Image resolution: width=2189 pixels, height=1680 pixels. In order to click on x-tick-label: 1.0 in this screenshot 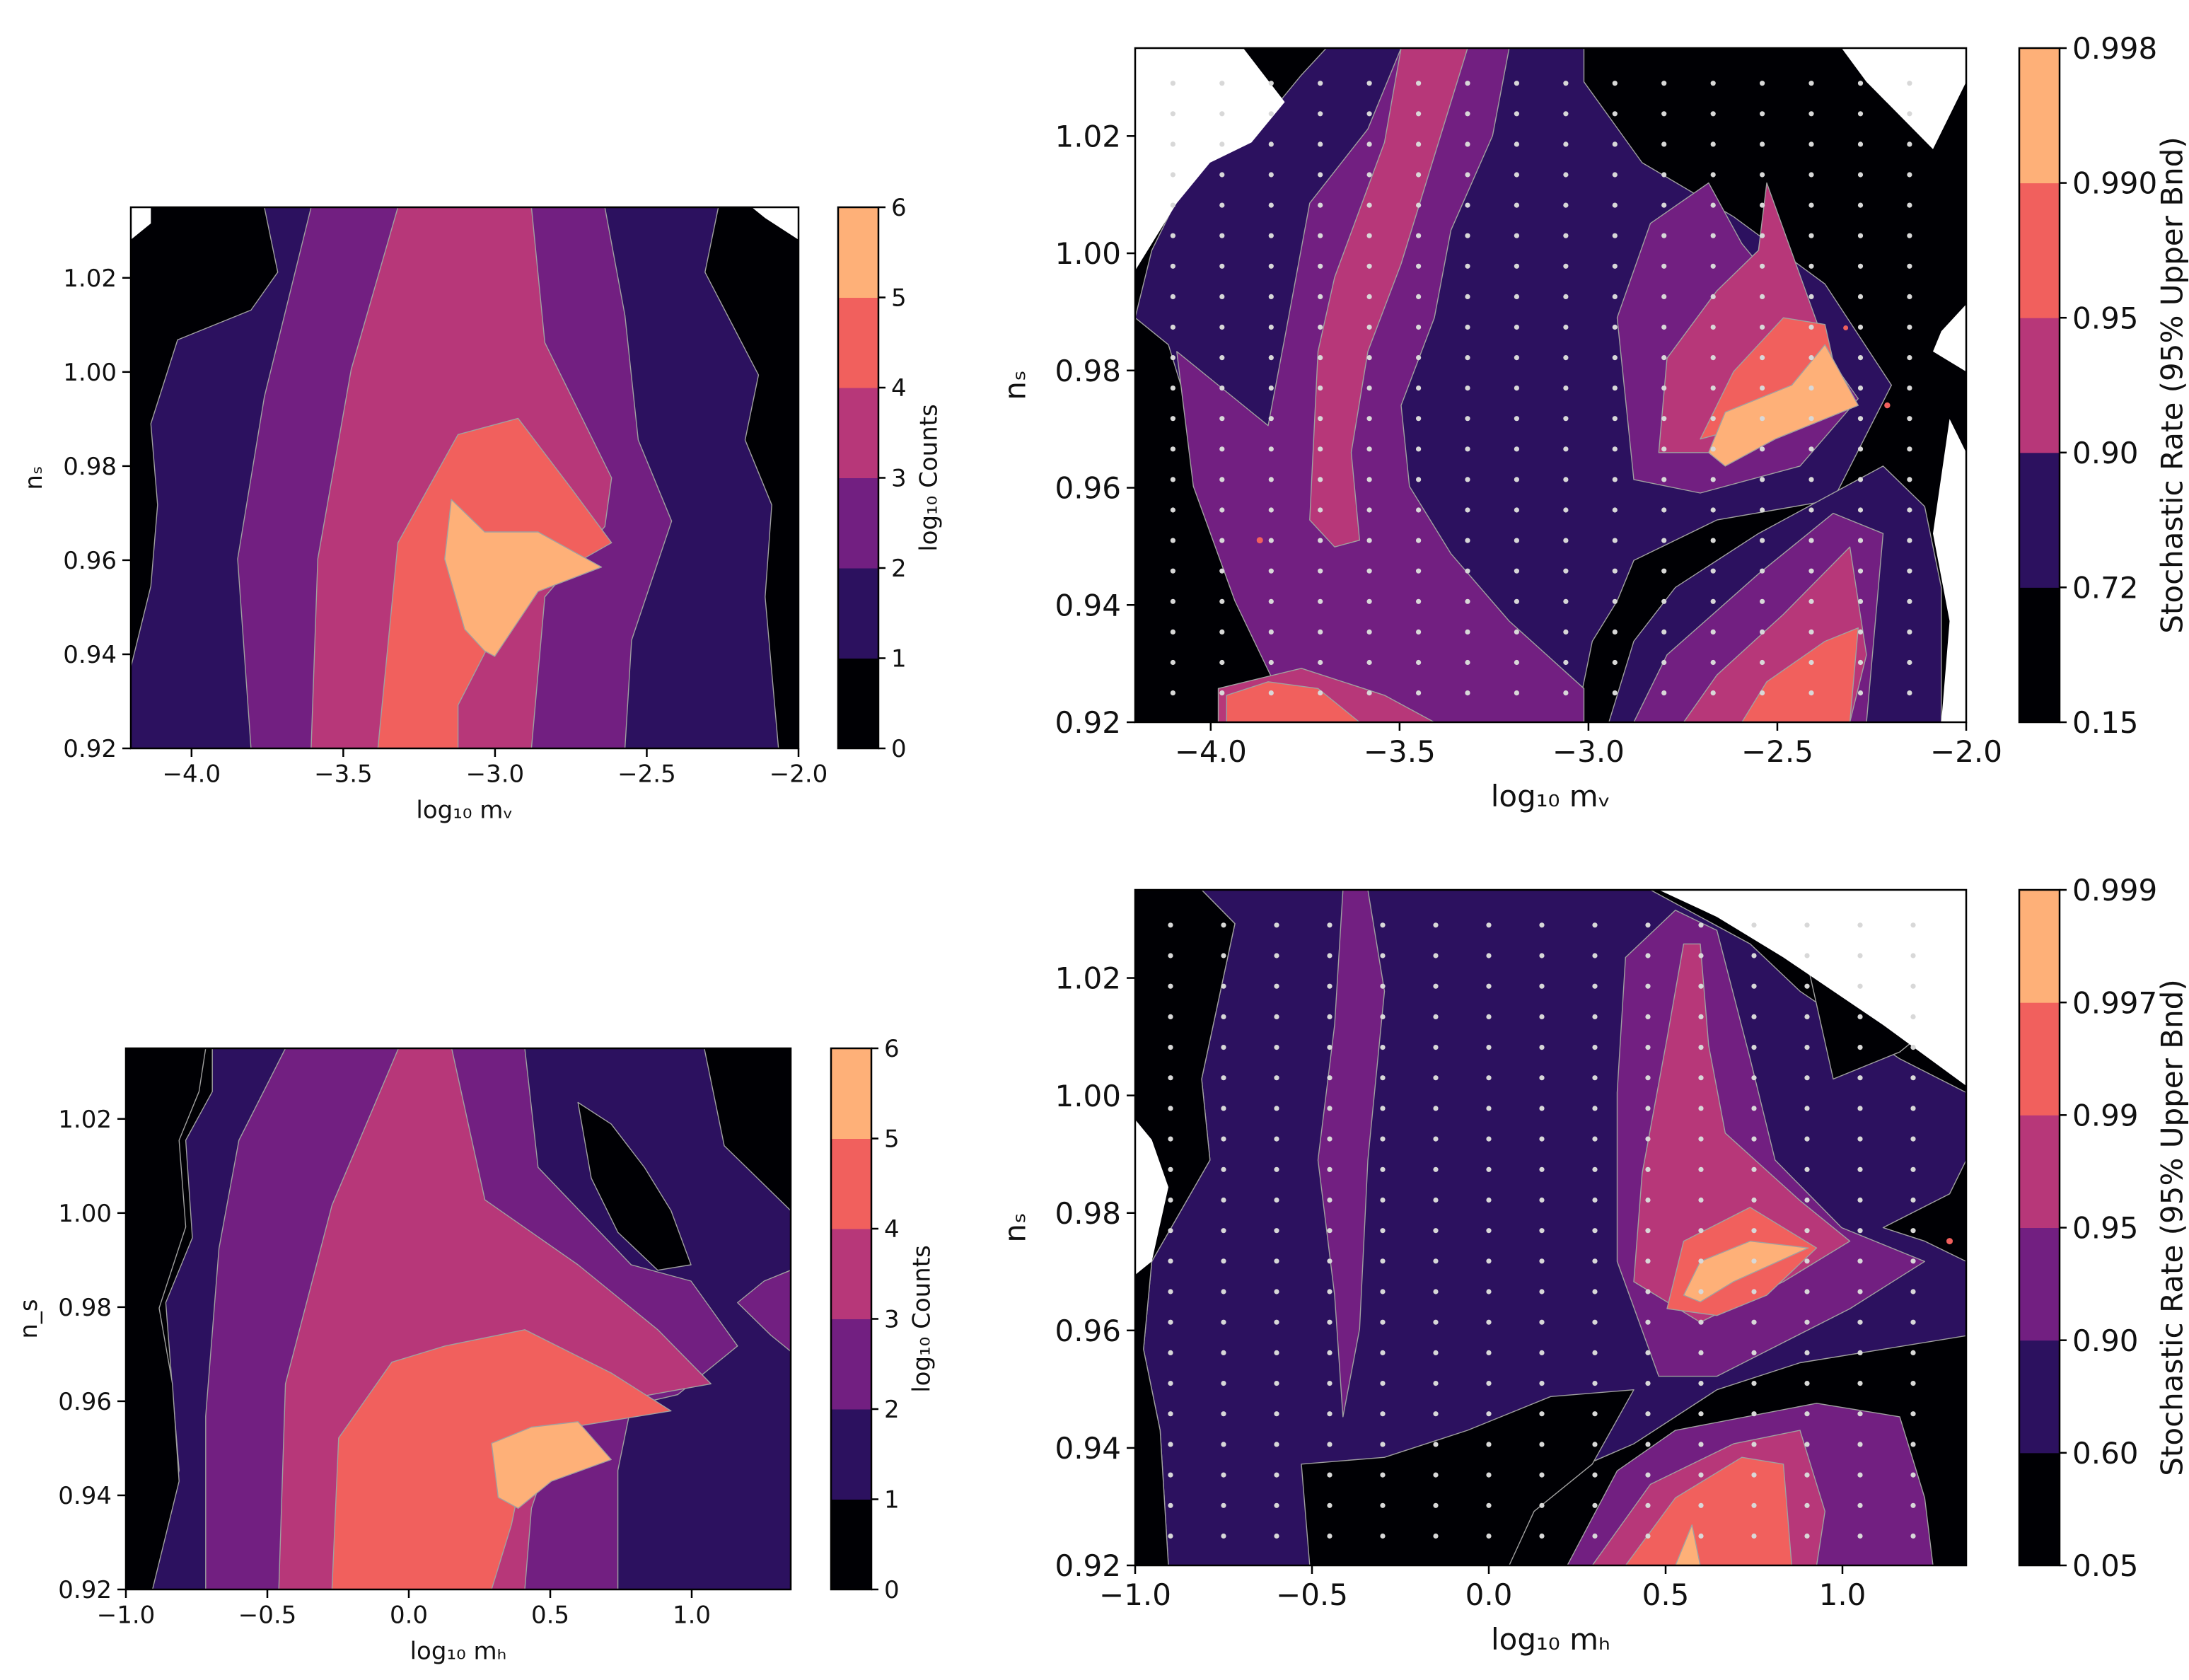, I will do `click(692, 1615)`.